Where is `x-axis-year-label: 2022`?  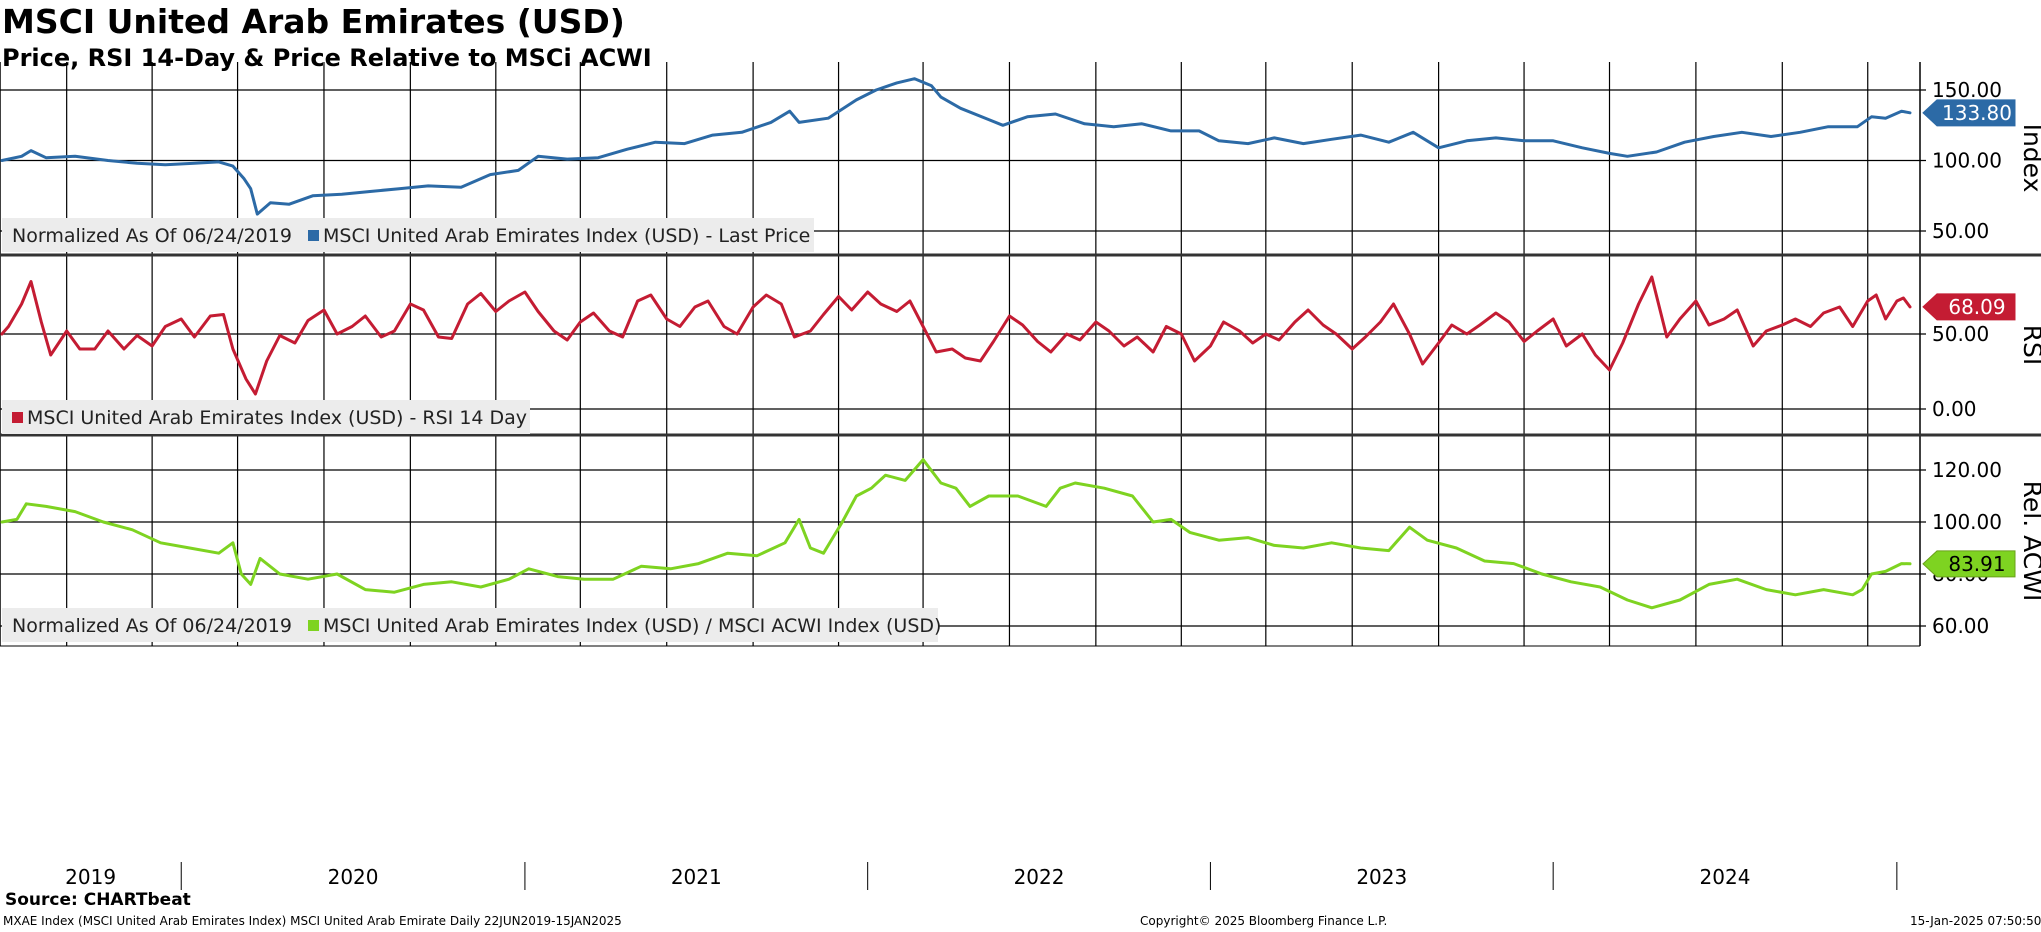 x-axis-year-label: 2022 is located at coordinates (1039, 877).